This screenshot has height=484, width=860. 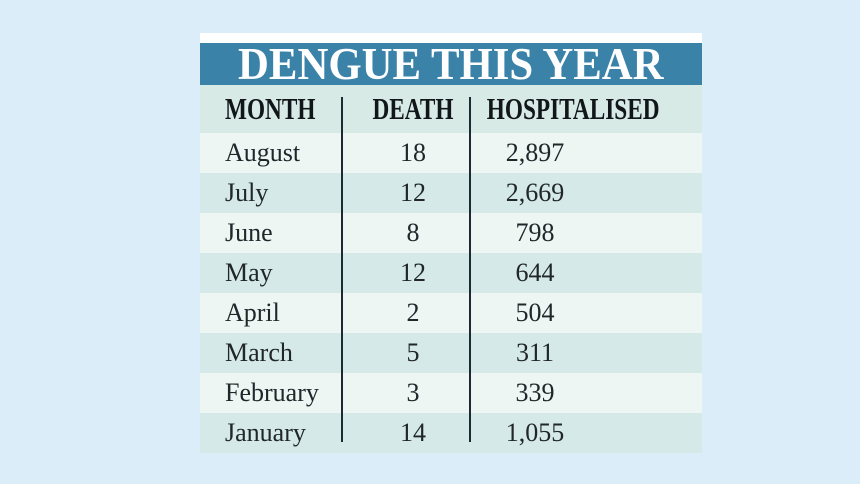 I want to click on death-cell: 3, so click(x=413, y=392).